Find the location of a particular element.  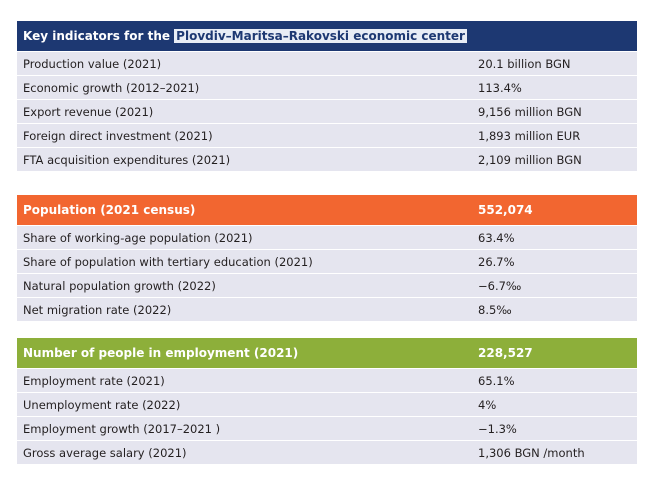

table-row: Natural population growth (2022) −6.7‰ is located at coordinates (327, 285).